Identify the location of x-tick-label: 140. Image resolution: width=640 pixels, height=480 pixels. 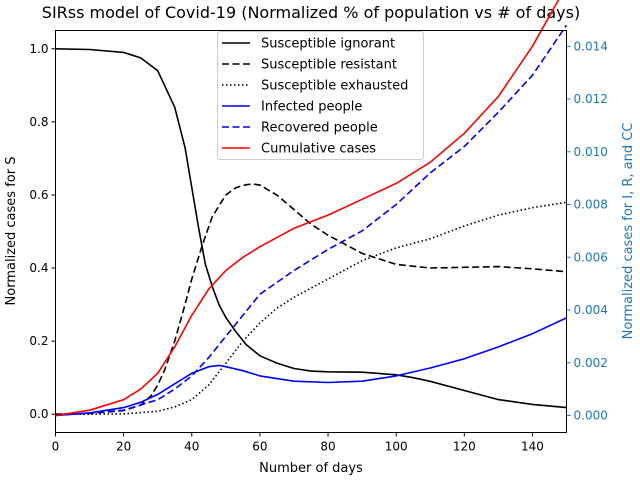
(532, 447).